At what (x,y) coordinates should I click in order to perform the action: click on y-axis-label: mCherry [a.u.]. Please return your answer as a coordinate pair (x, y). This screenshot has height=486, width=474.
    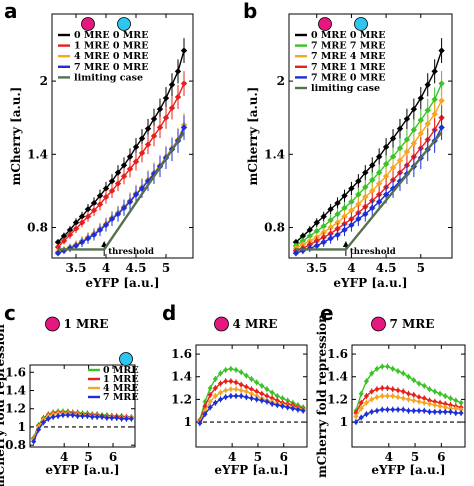
    Looking at the image, I should click on (253, 136).